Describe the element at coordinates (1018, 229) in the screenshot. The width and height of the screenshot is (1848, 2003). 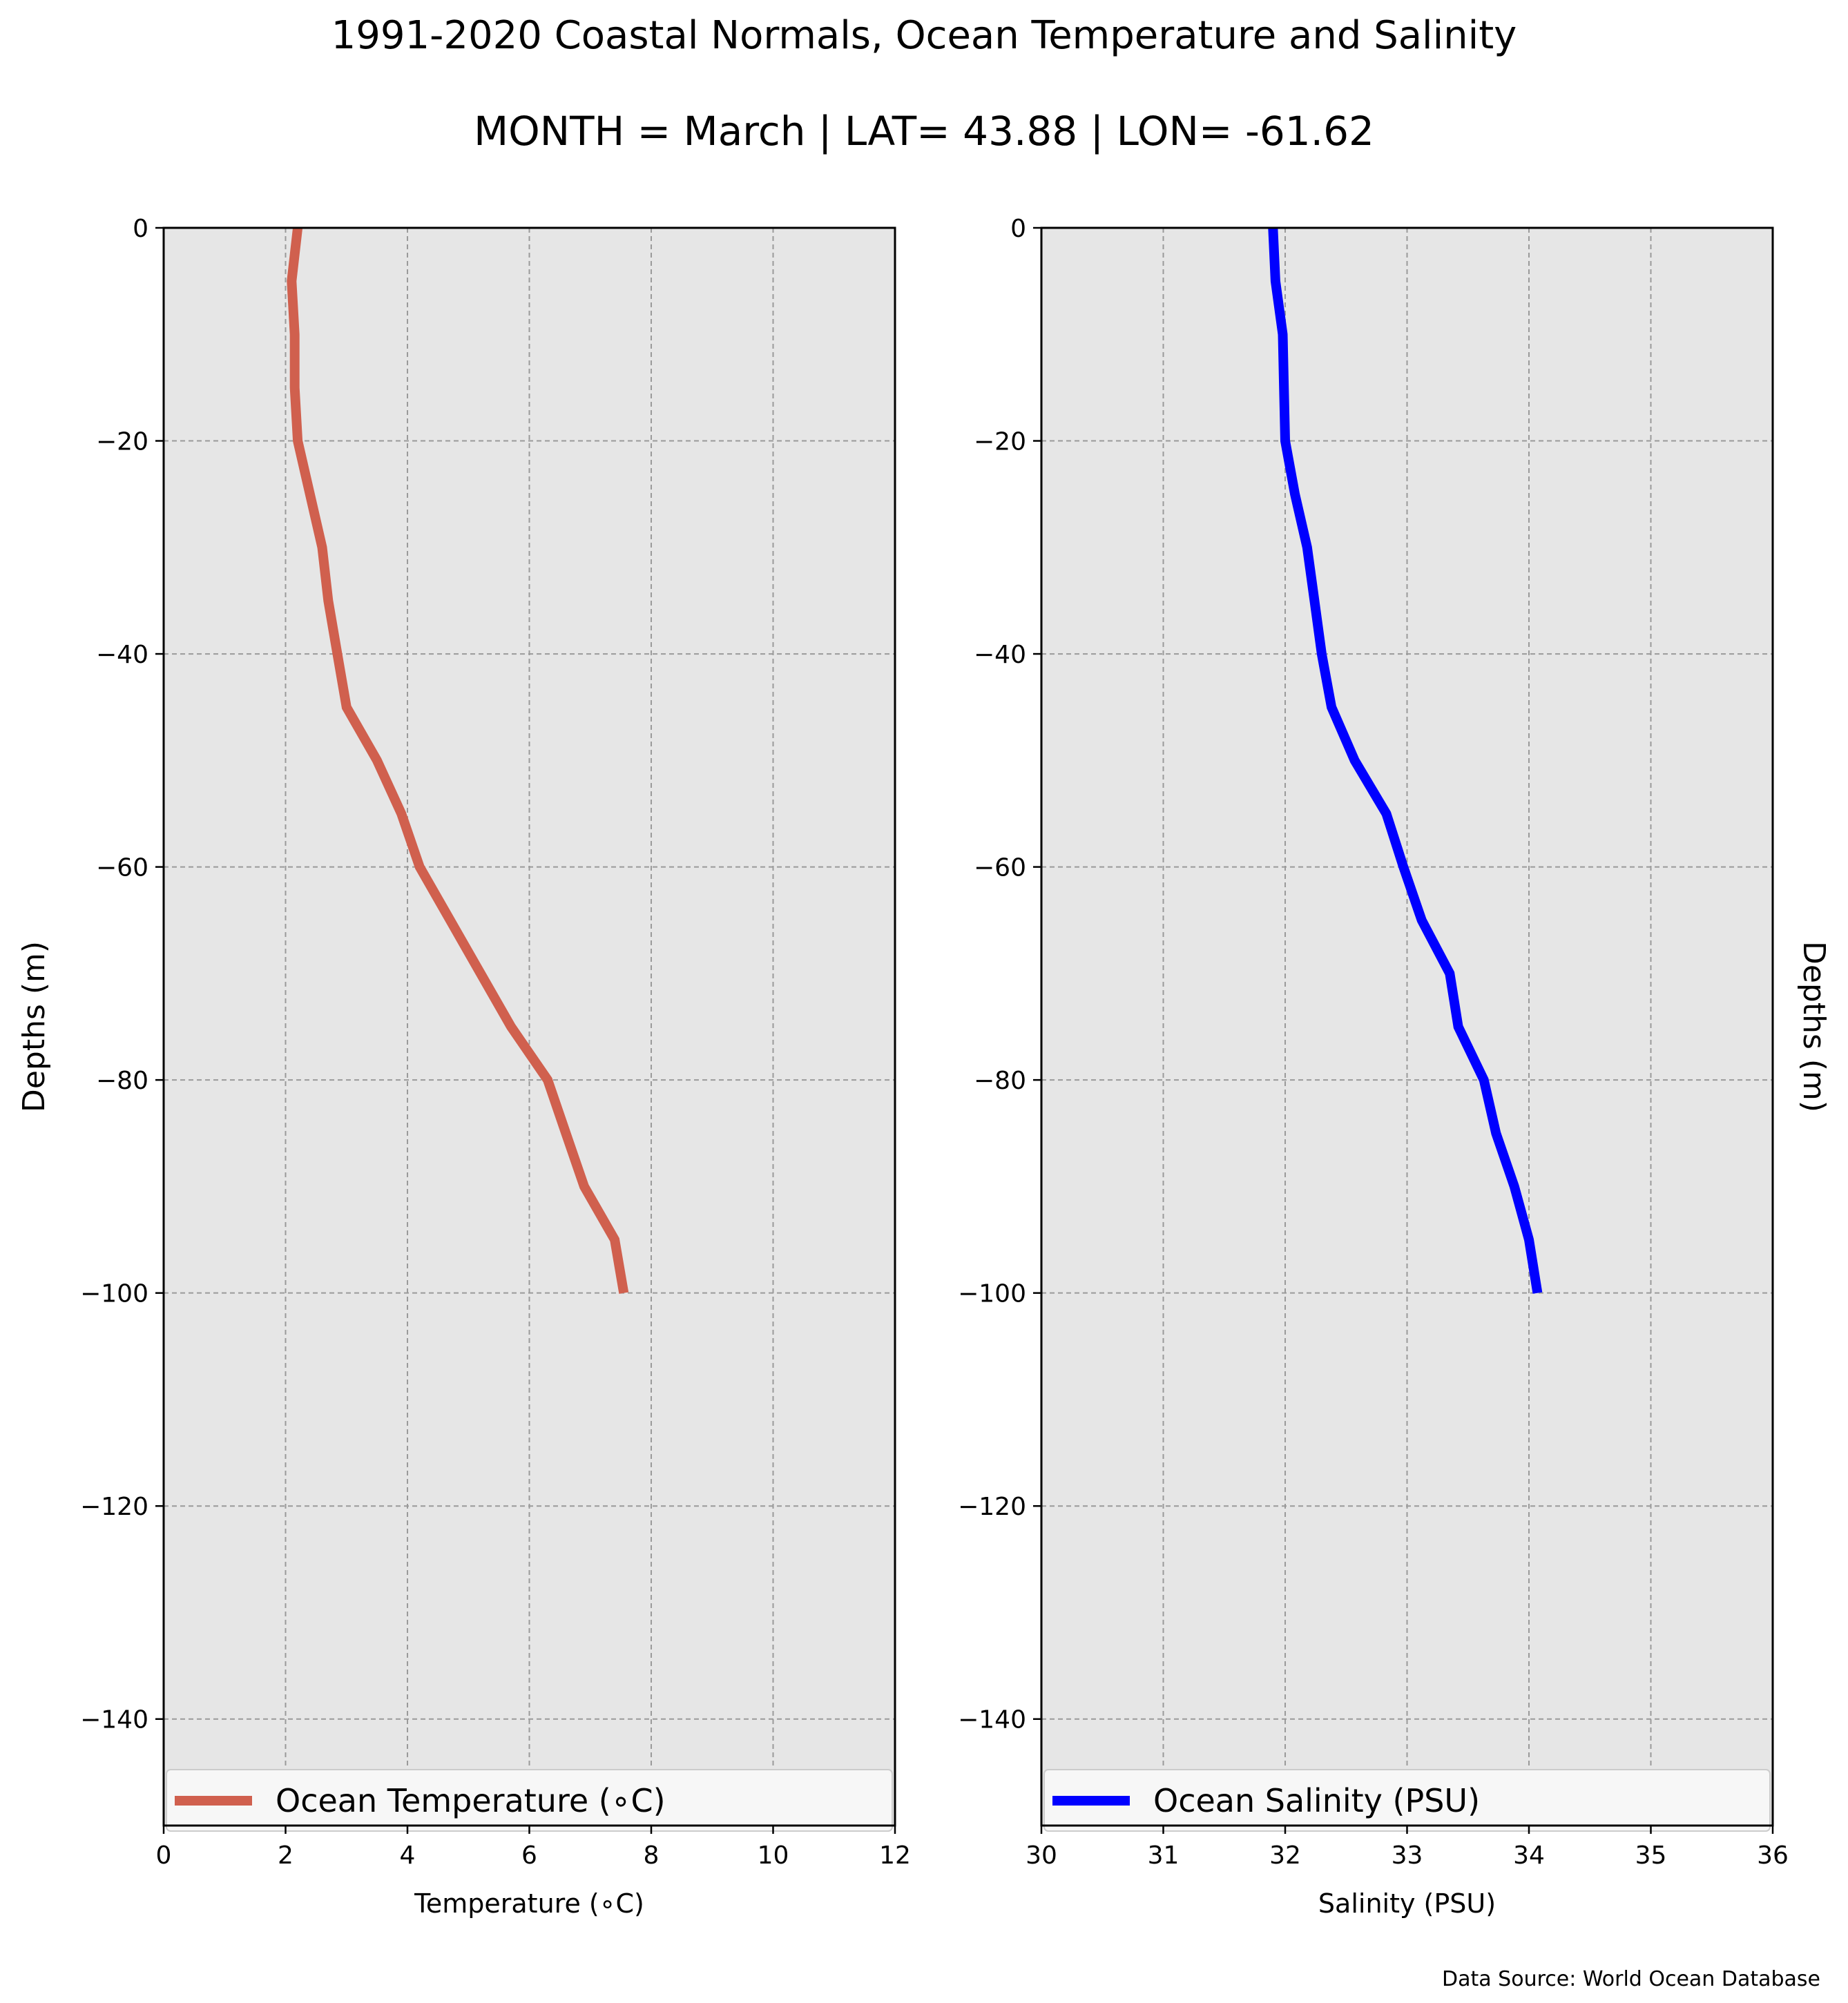
I see `salinity-y-tick-label: 0` at that location.